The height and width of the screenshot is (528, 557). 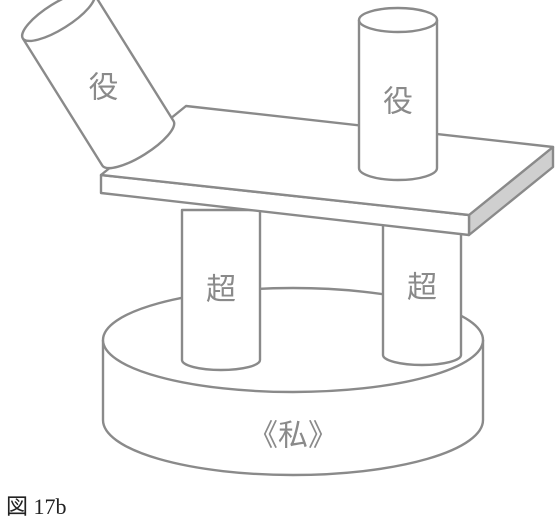 What do you see at coordinates (422, 288) in the screenshot?
I see `right-pillar-label: 超` at bounding box center [422, 288].